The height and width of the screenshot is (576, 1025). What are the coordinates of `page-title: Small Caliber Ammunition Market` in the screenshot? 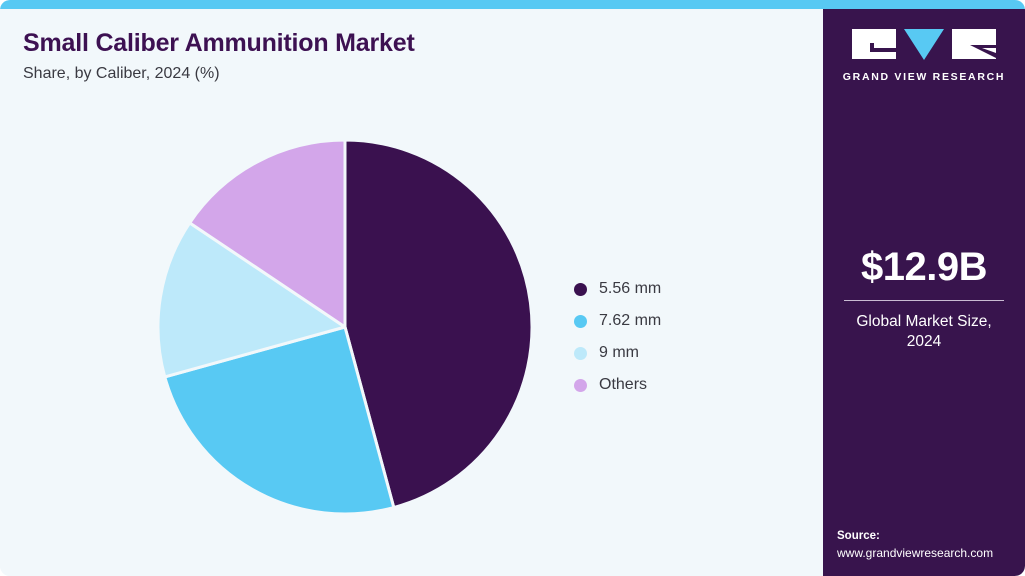 It's located at (219, 43).